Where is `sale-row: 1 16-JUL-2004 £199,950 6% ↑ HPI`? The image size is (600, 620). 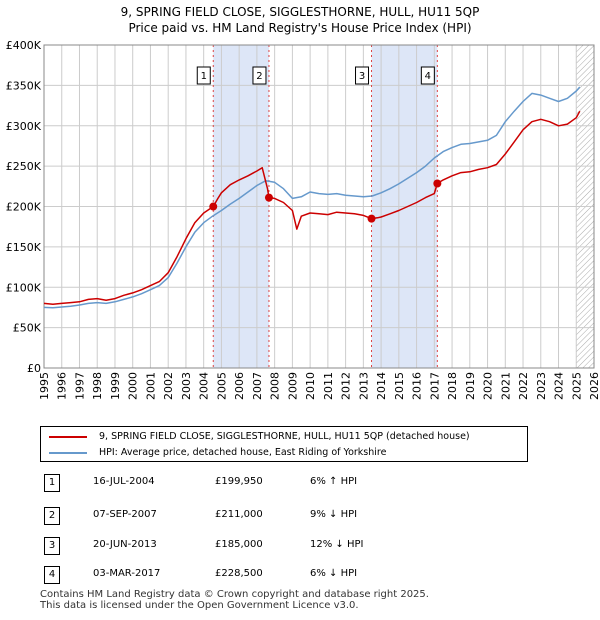
sale-row: 1 16-JUL-2004 £199,950 6% ↑ HPI is located at coordinates (300, 483).